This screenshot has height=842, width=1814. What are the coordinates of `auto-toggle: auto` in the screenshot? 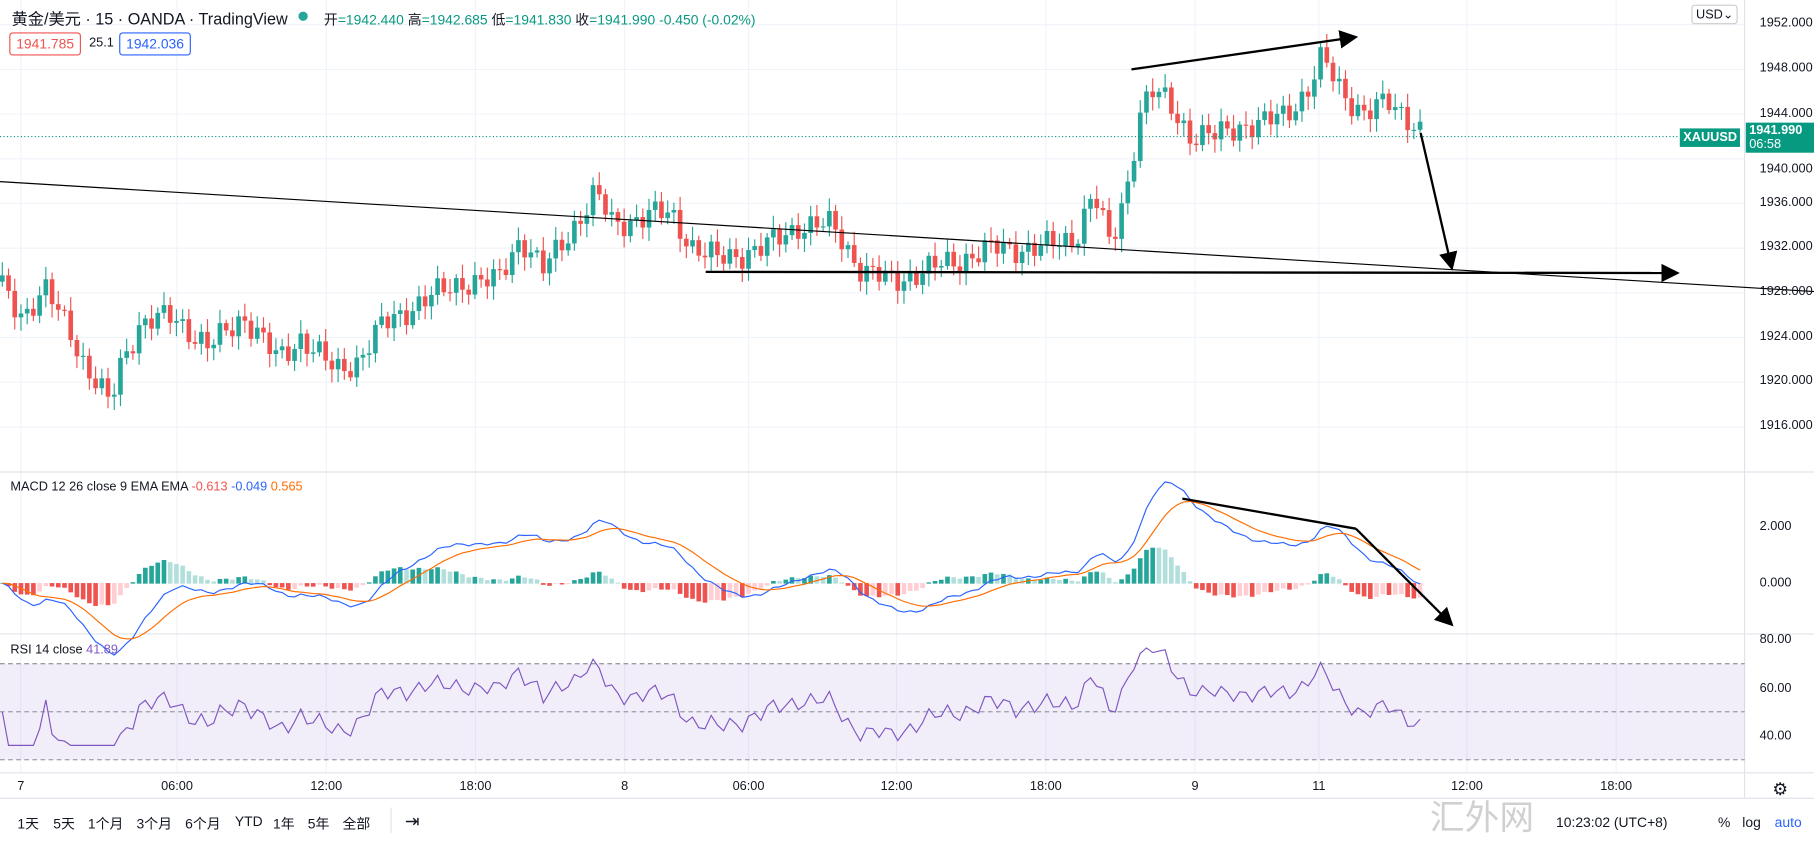 It's located at (1788, 822).